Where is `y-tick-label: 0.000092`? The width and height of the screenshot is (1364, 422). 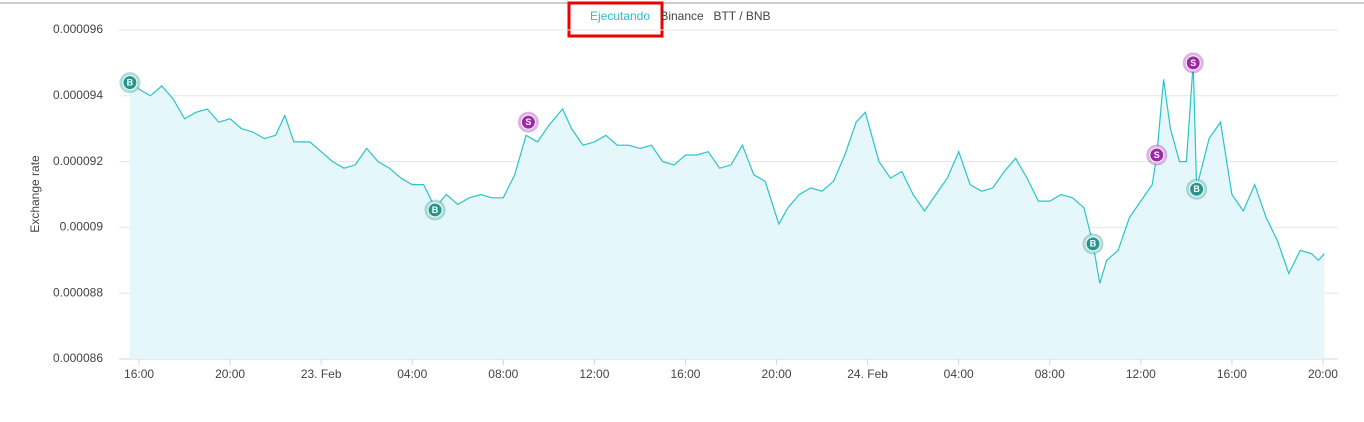 y-tick-label: 0.000092 is located at coordinates (78, 161).